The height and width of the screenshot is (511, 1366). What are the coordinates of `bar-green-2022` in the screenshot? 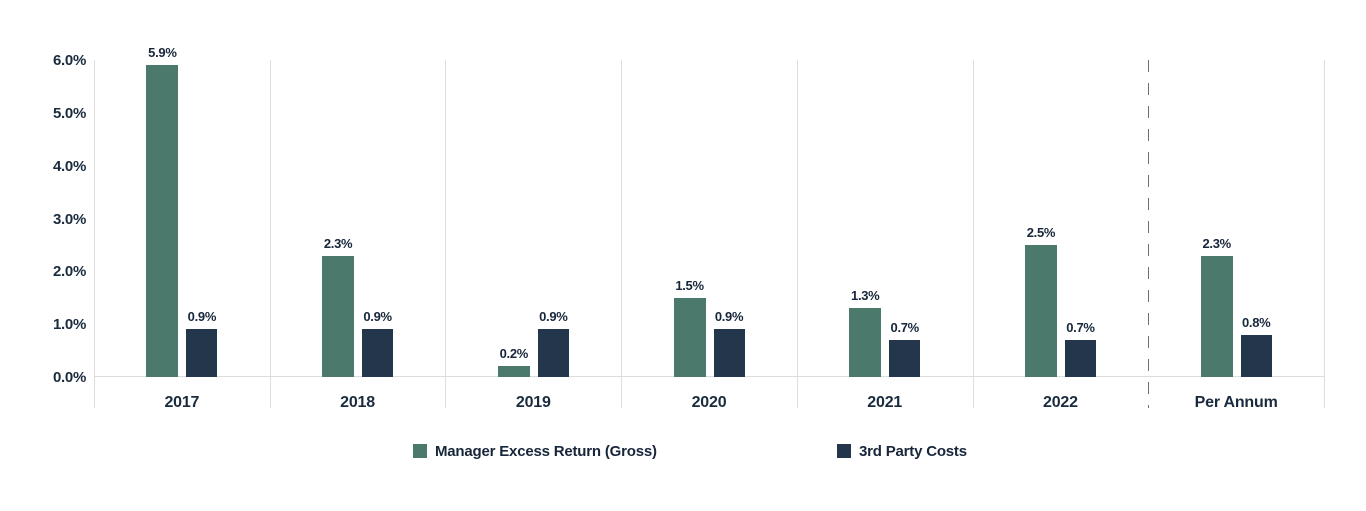 It's located at (1040, 310).